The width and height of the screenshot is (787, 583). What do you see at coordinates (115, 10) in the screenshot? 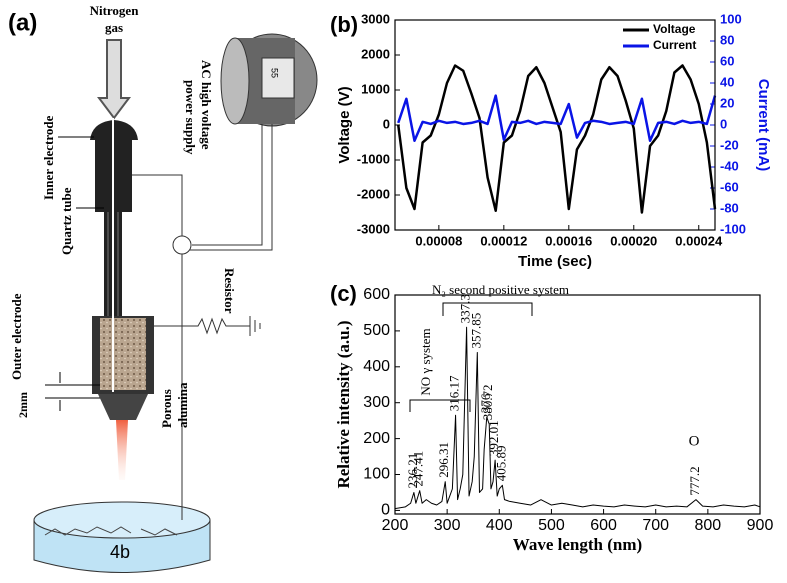
I see `label: Nitrogen` at bounding box center [115, 10].